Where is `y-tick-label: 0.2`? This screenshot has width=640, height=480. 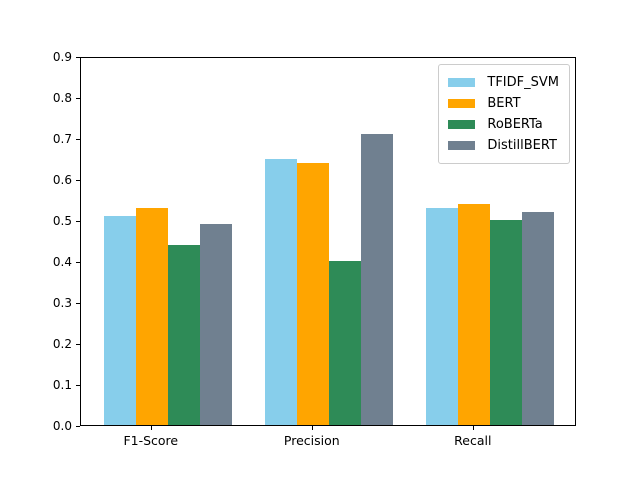
y-tick-label: 0.2 is located at coordinates (62, 344).